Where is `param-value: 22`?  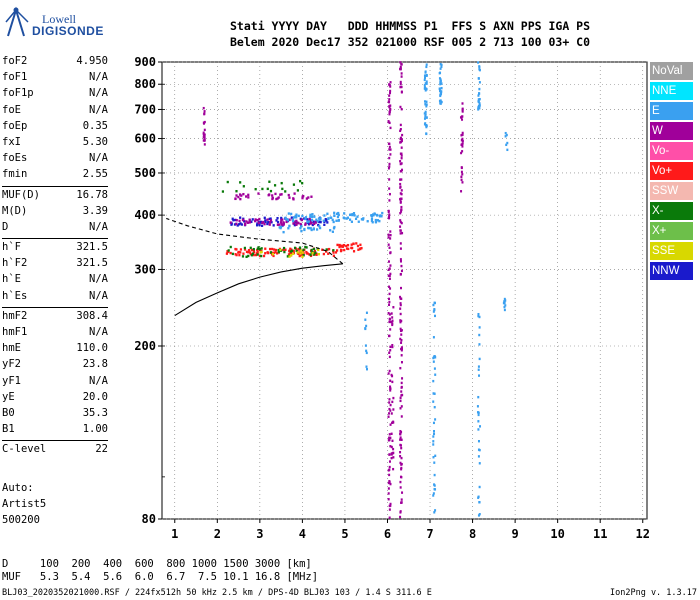 param-value: 22 is located at coordinates (101, 449).